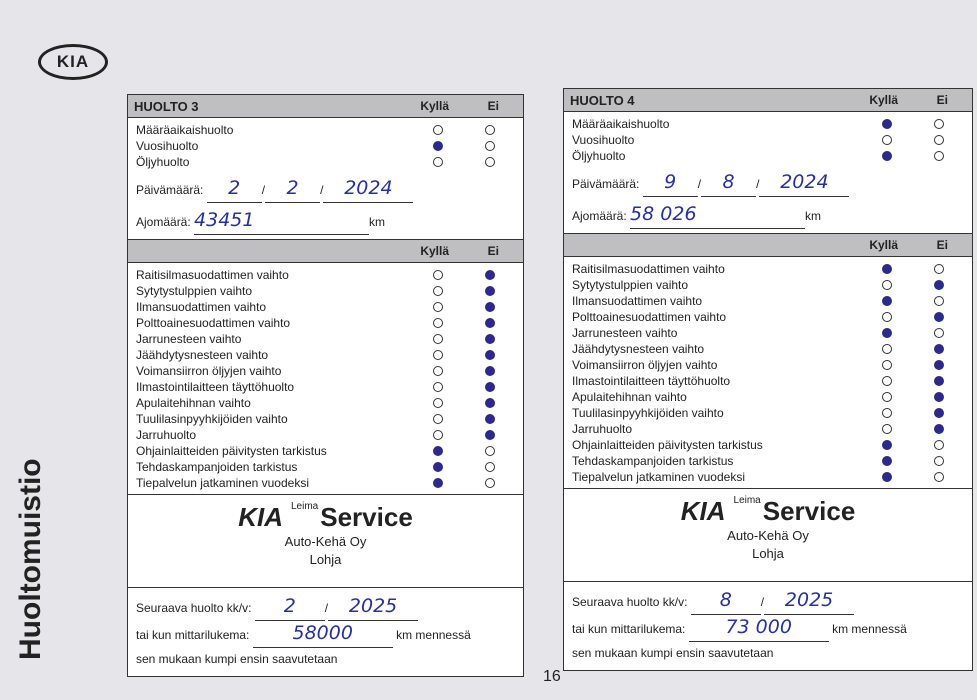 Image resolution: width=977 pixels, height=700 pixels. I want to click on service-item-row: Jarruhuolto, so click(325, 435).